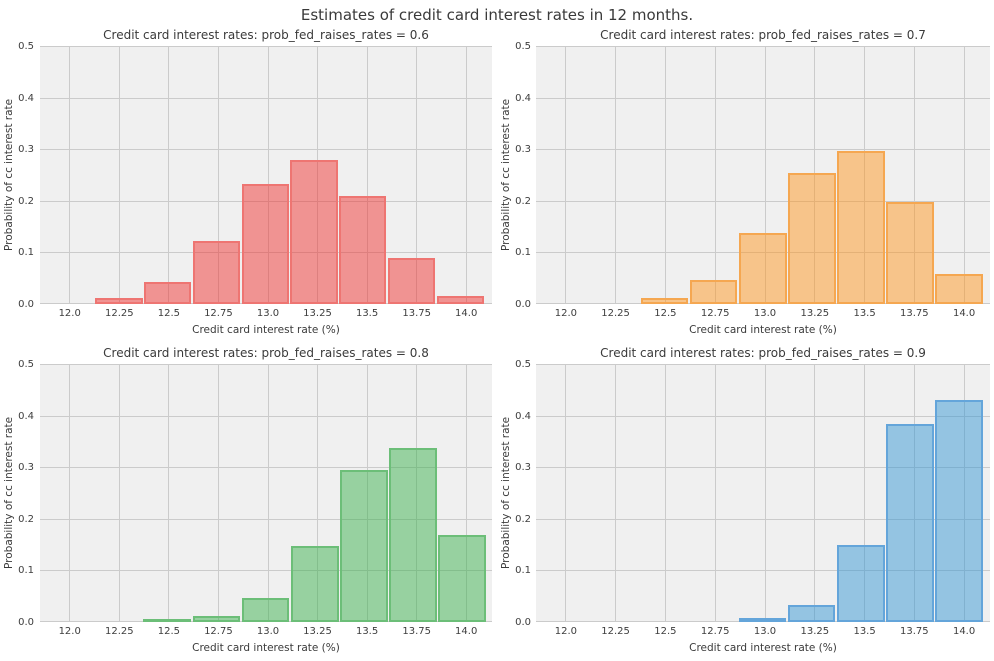 This screenshot has height=661, width=994. I want to click on y-tick-label: 0.3, so click(523, 468).